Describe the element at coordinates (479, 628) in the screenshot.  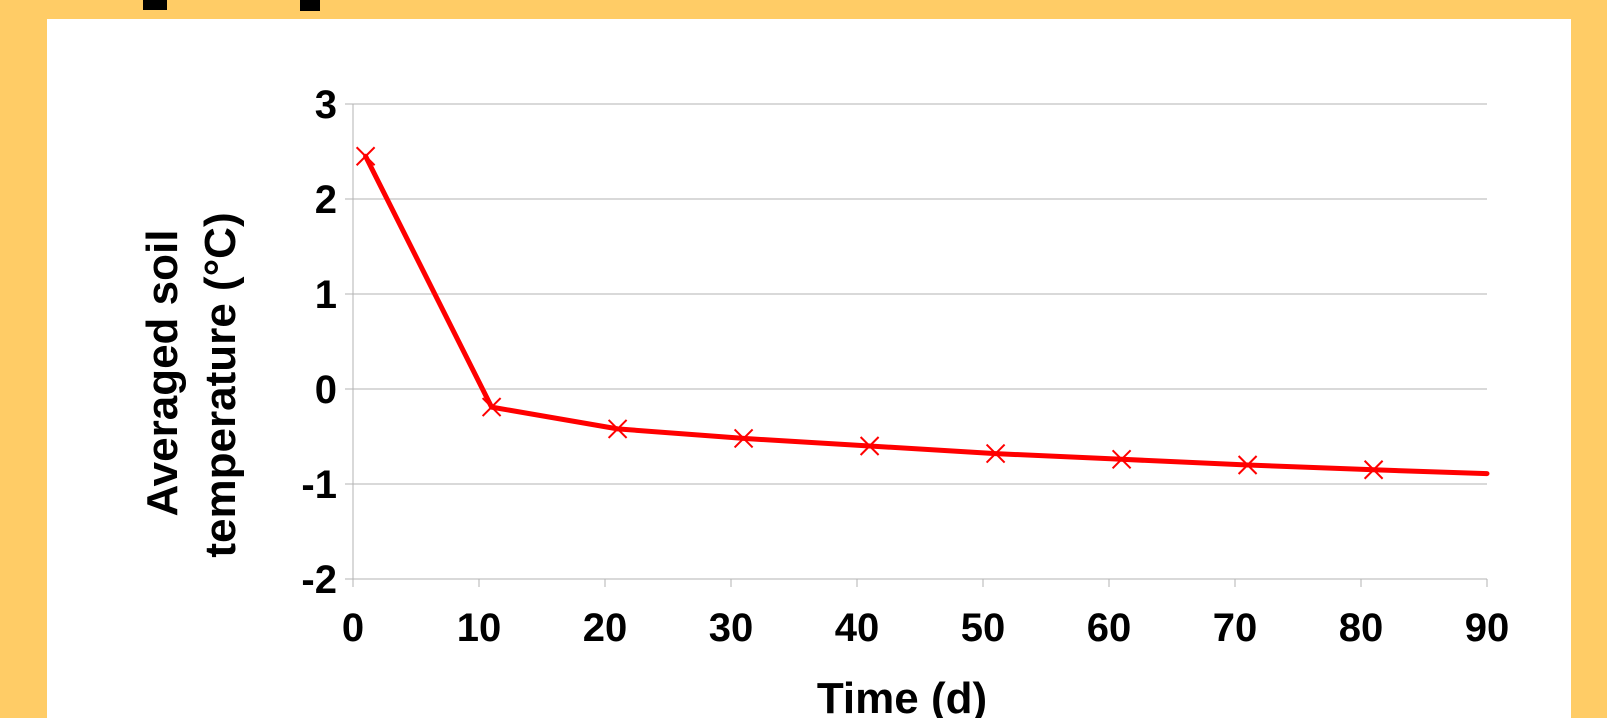
I see `x-tick-label-10: 10` at that location.